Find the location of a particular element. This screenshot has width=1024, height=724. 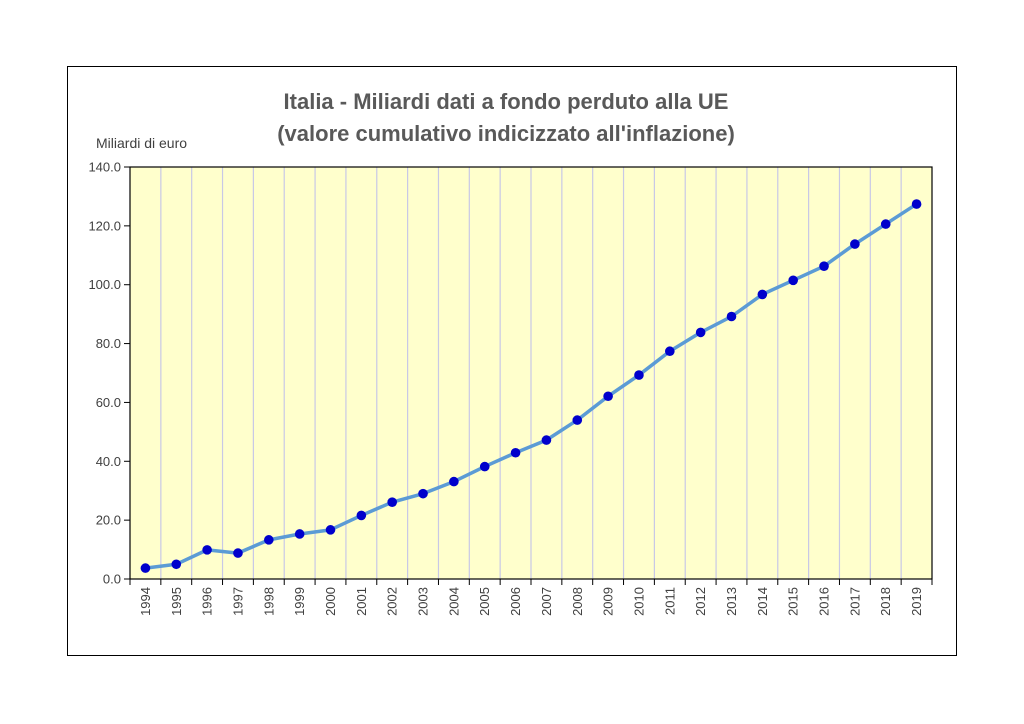

x-tick-label: 2007 is located at coordinates (546, 601).